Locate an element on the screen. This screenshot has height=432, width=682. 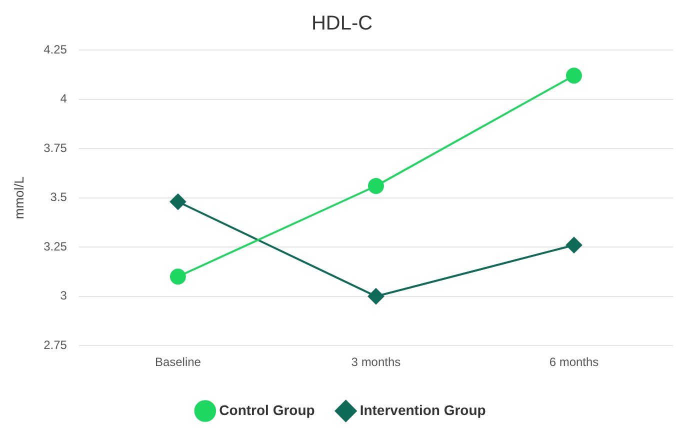
legend-label: Control Group is located at coordinates (267, 410).